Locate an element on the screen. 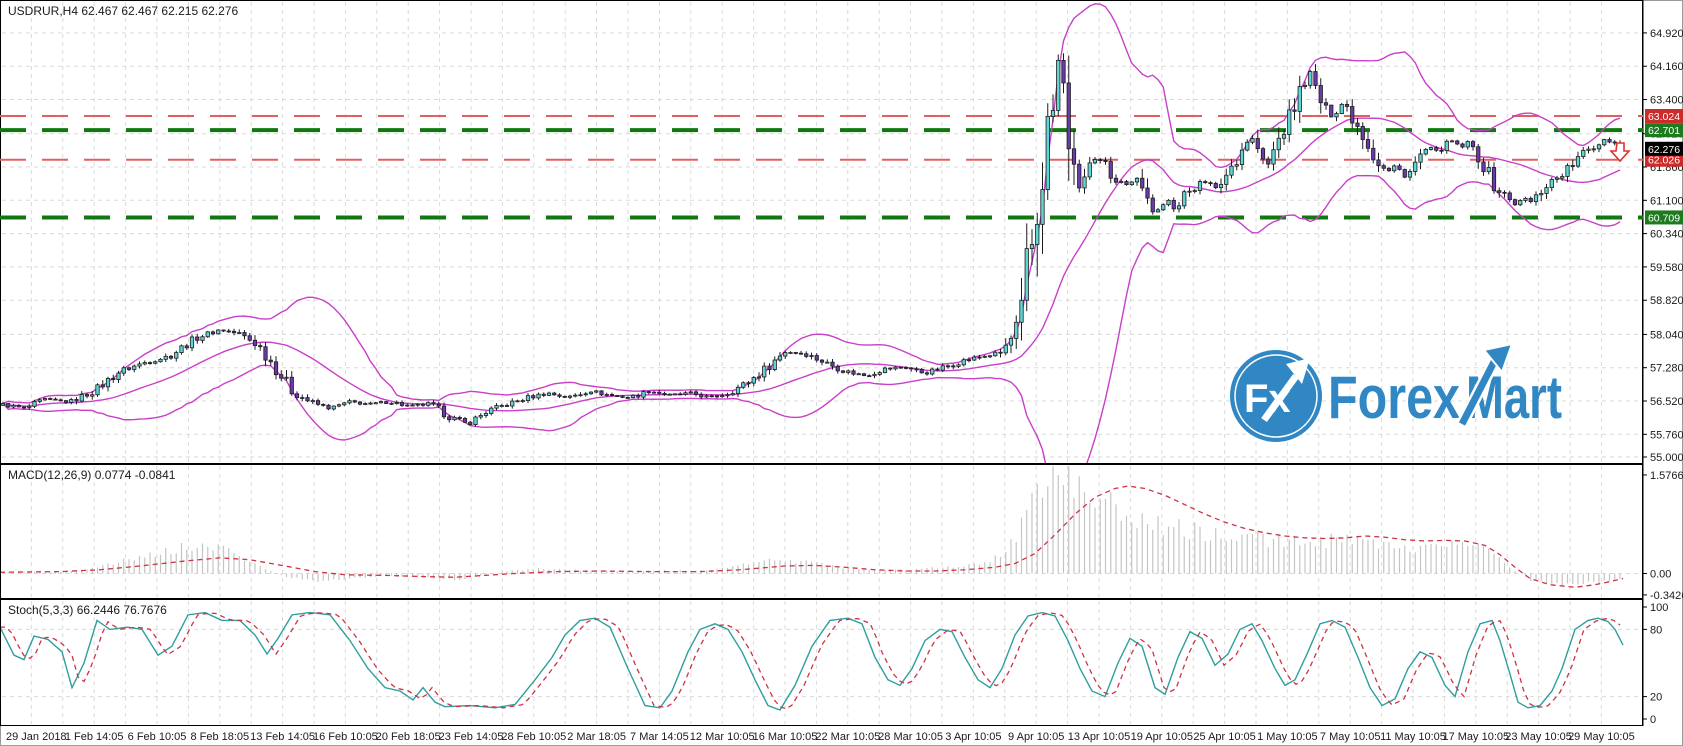  time-axis-label: 19 Apr 10:05 is located at coordinates (1162, 737).